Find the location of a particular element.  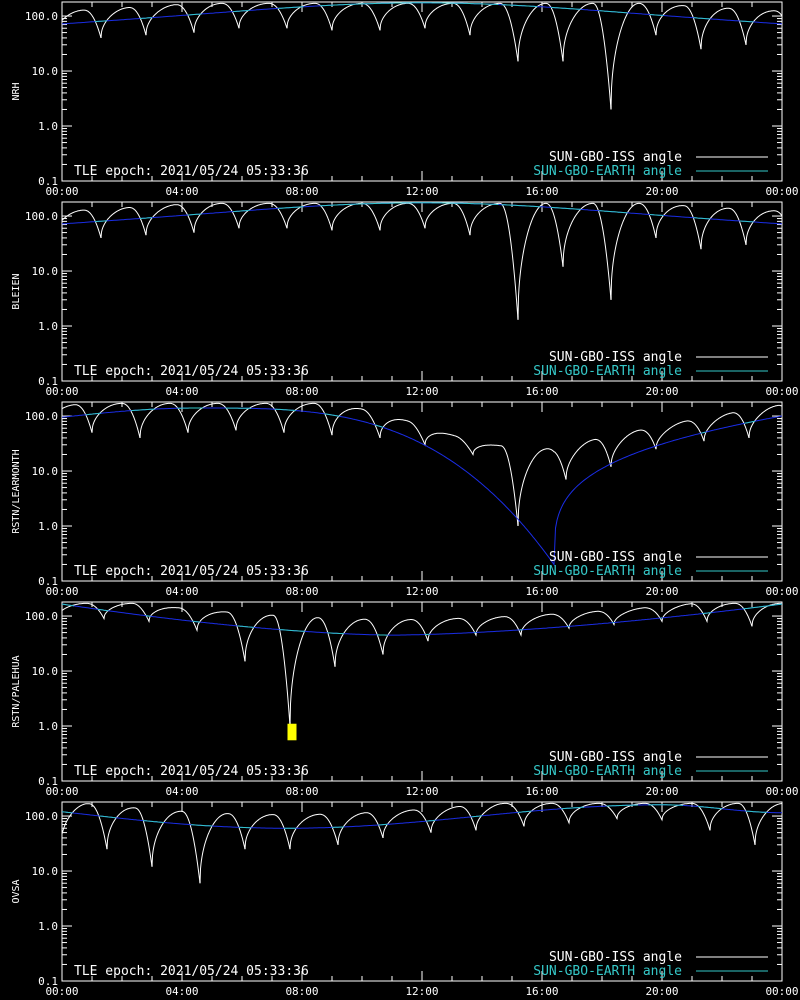

event-marker is located at coordinates (292, 732).